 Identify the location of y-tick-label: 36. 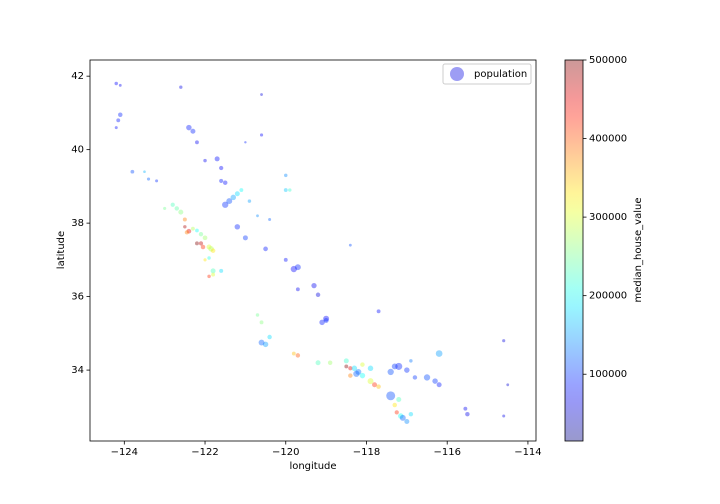
(77, 297).